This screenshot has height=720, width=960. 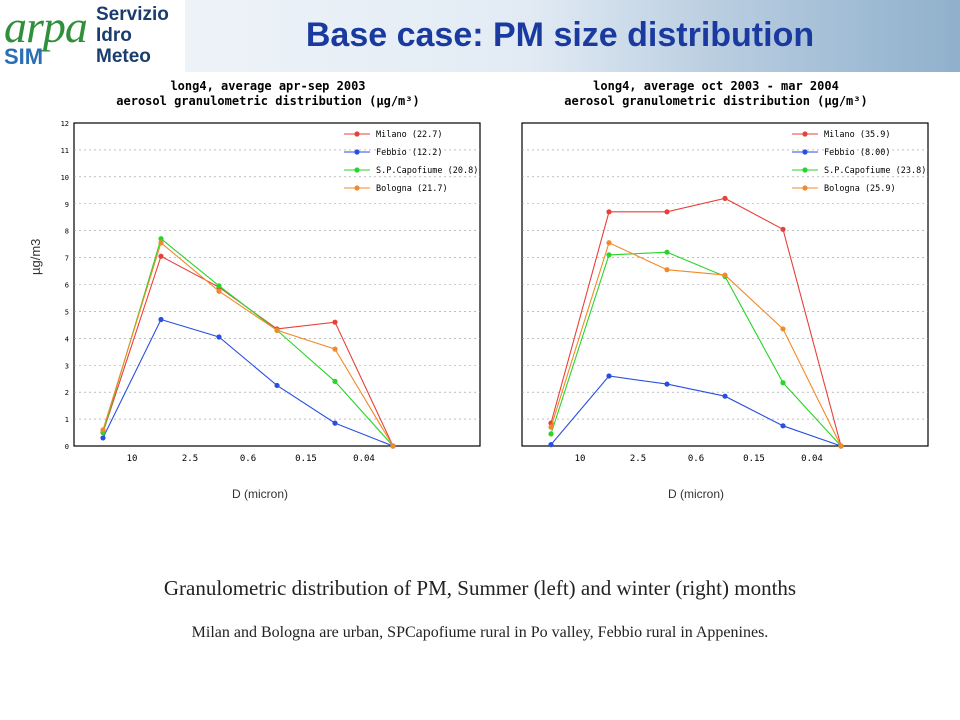 What do you see at coordinates (560, 35) in the screenshot?
I see `page-title: Base case: PM size distribution` at bounding box center [560, 35].